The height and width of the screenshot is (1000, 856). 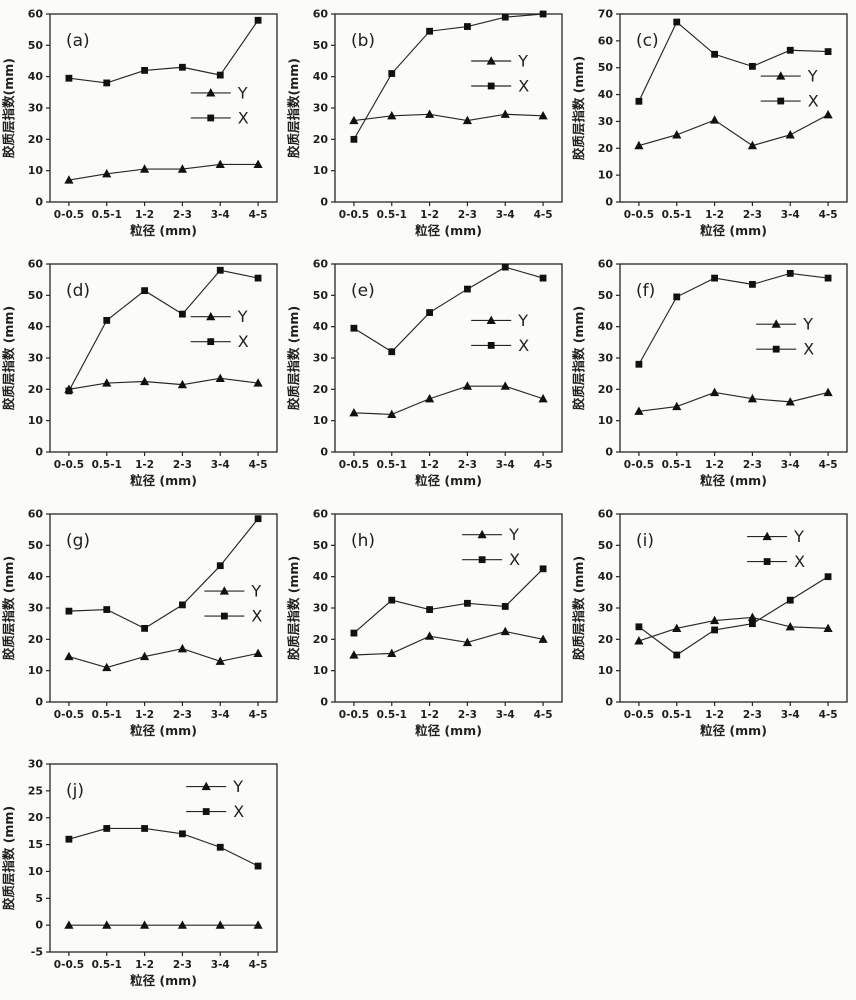 What do you see at coordinates (36, 358) in the screenshot?
I see `y-tick-label: 30` at bounding box center [36, 358].